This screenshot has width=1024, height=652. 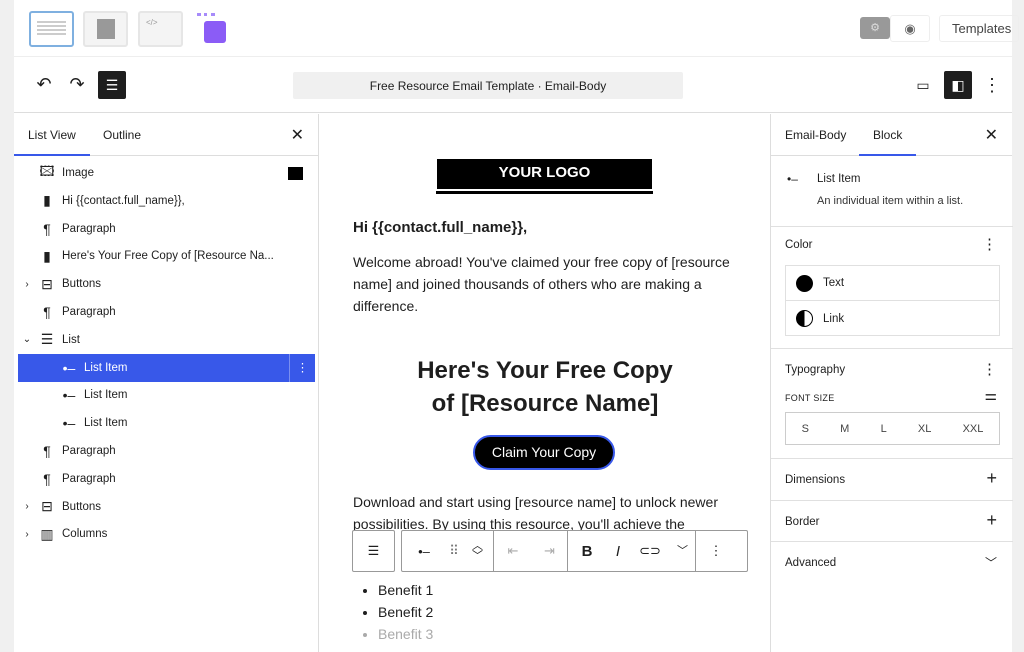 What do you see at coordinates (544, 452) in the screenshot?
I see `claim-button: Claim Your Copy` at bounding box center [544, 452].